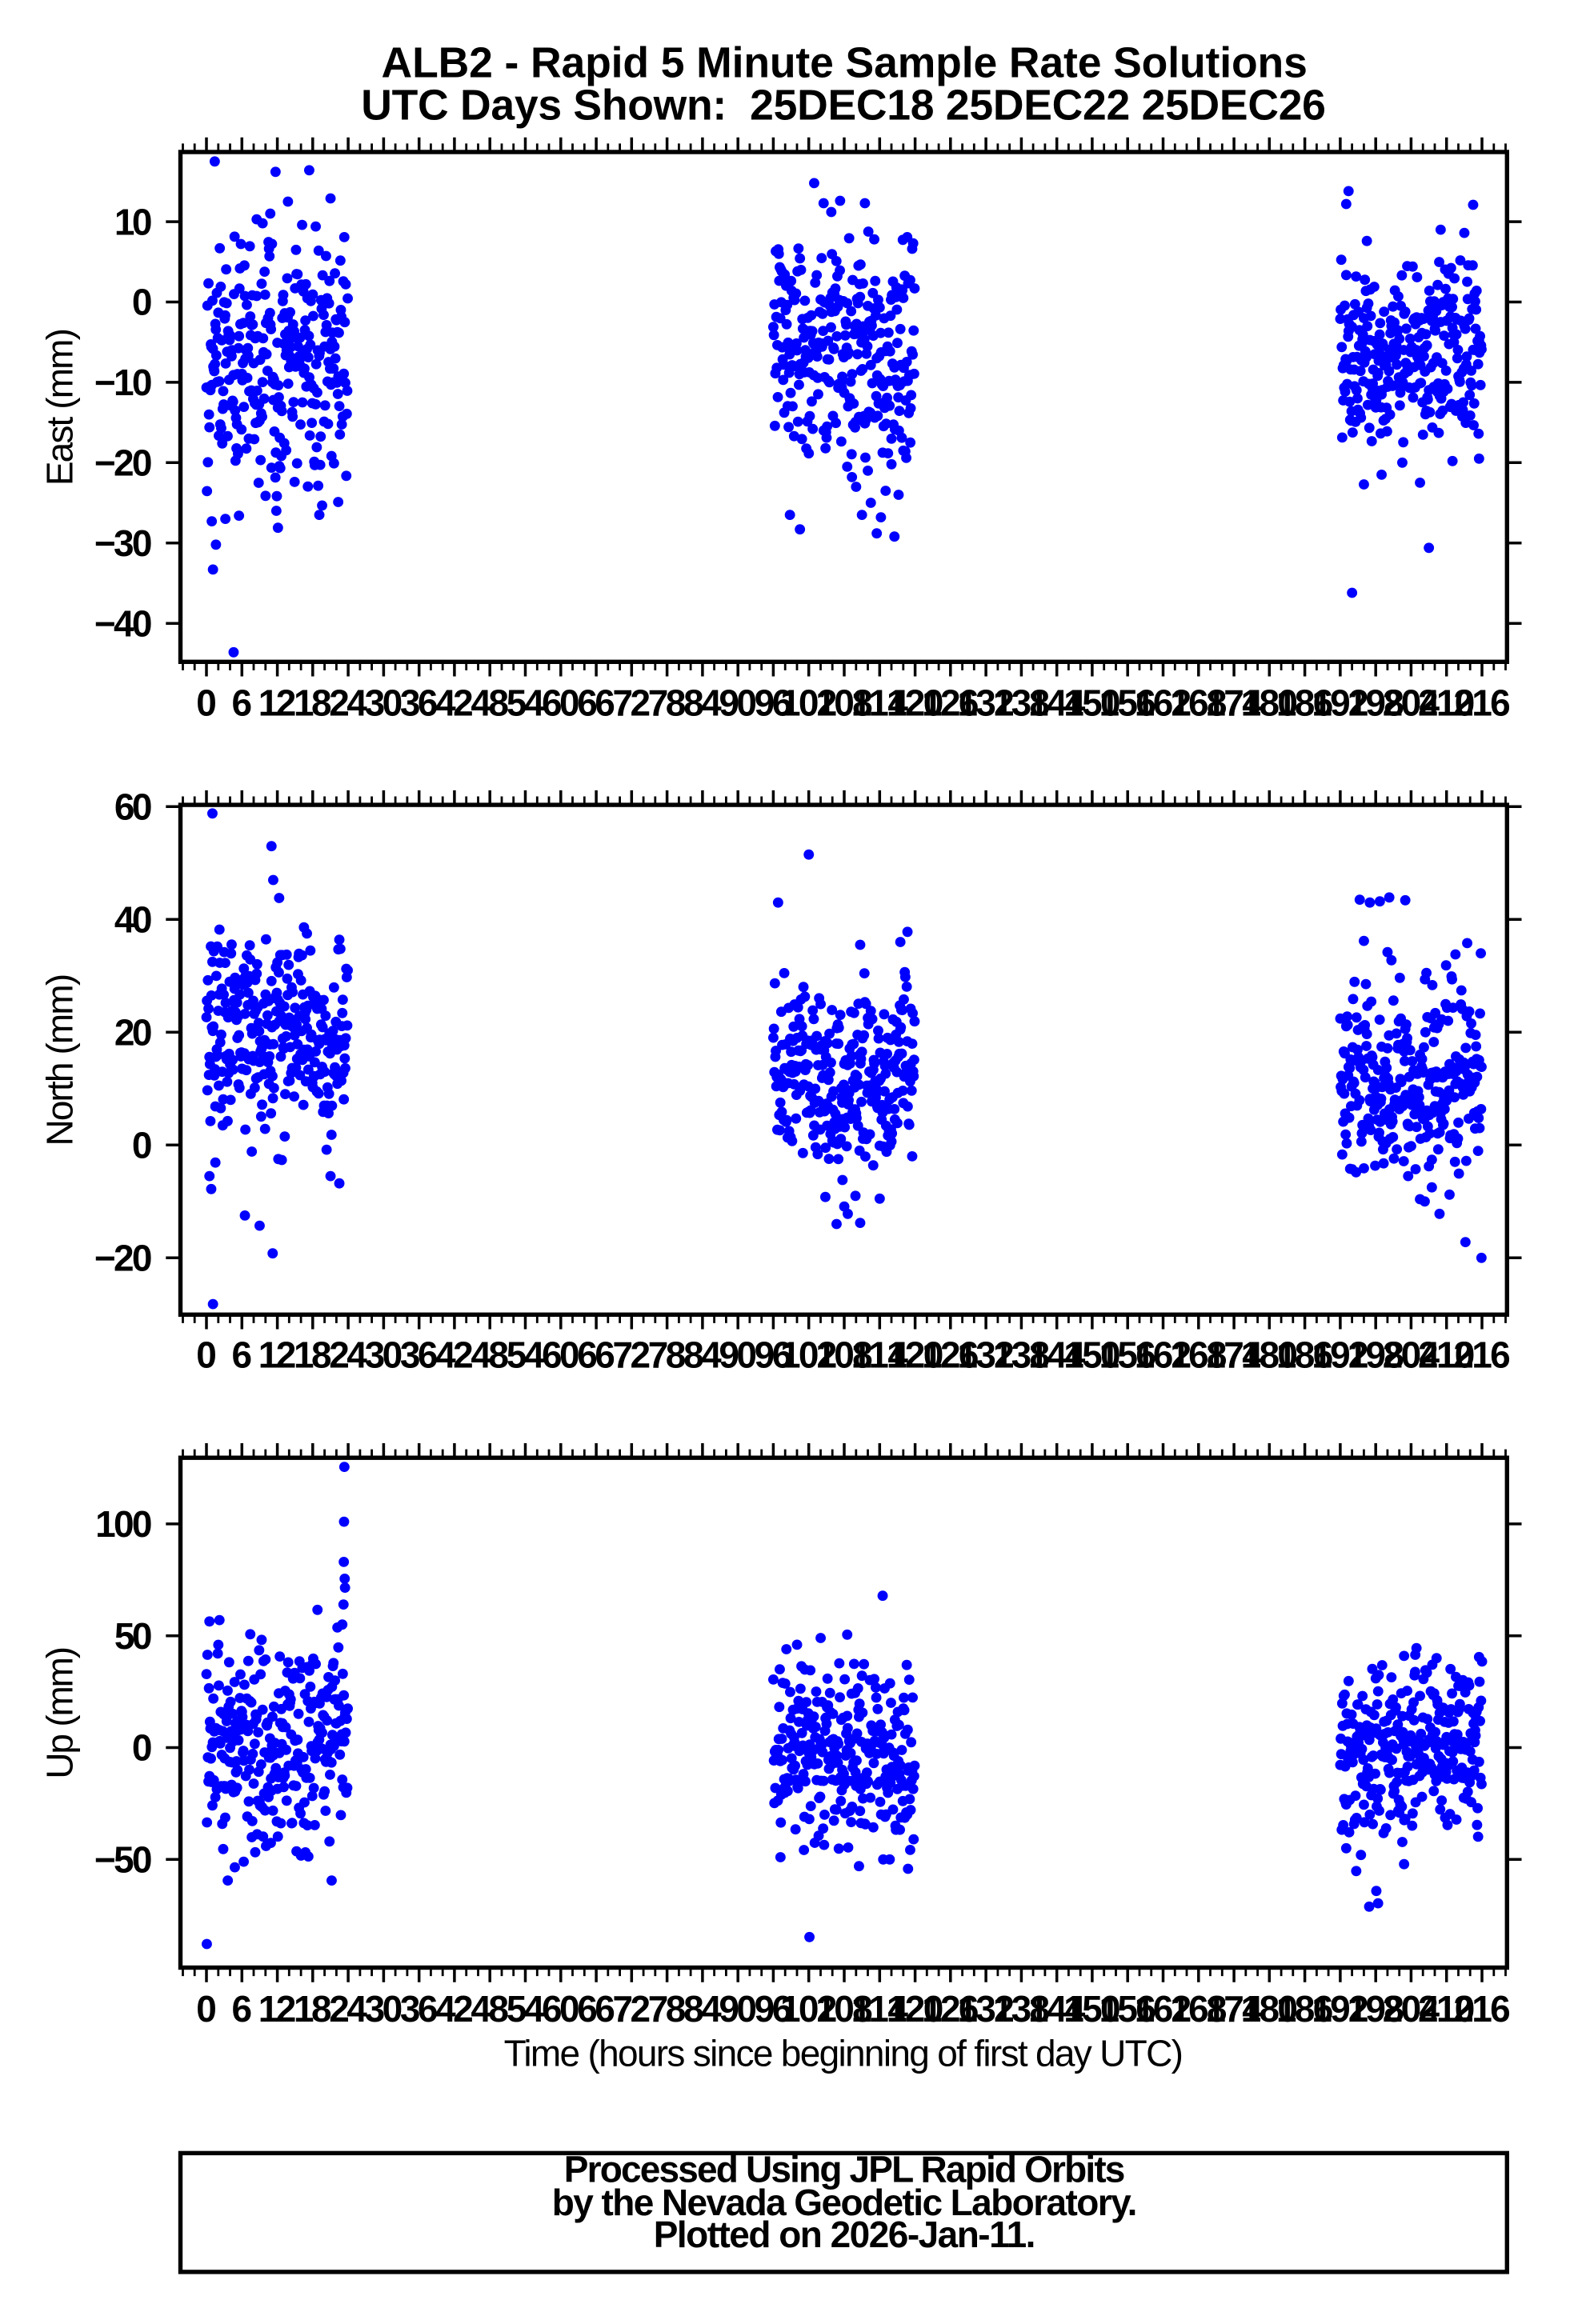 Image resolution: width=1570 pixels, height=2324 pixels. I want to click on svg-text: 186, so click(1304, 1355).